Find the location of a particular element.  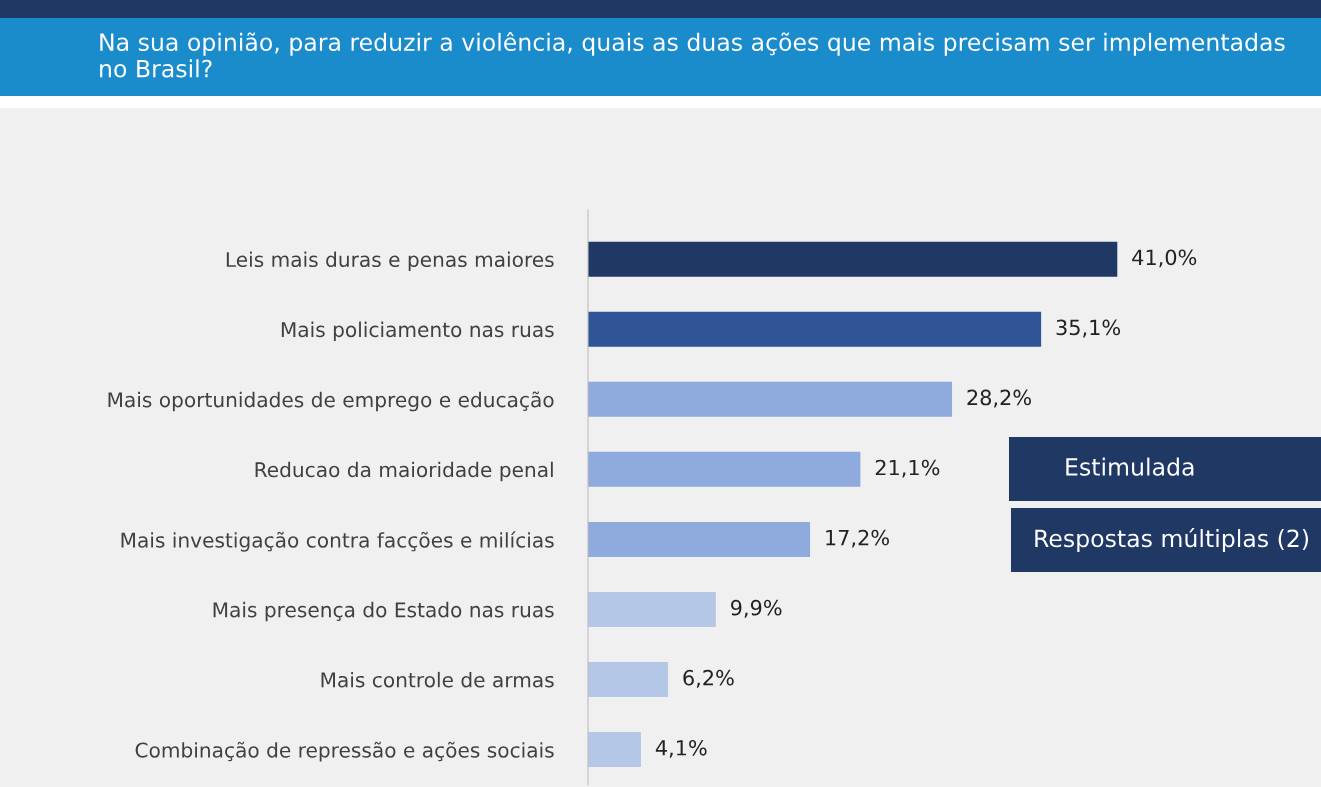

y-tick-label: Mais investigação contra facções e milícias is located at coordinates (337, 541).